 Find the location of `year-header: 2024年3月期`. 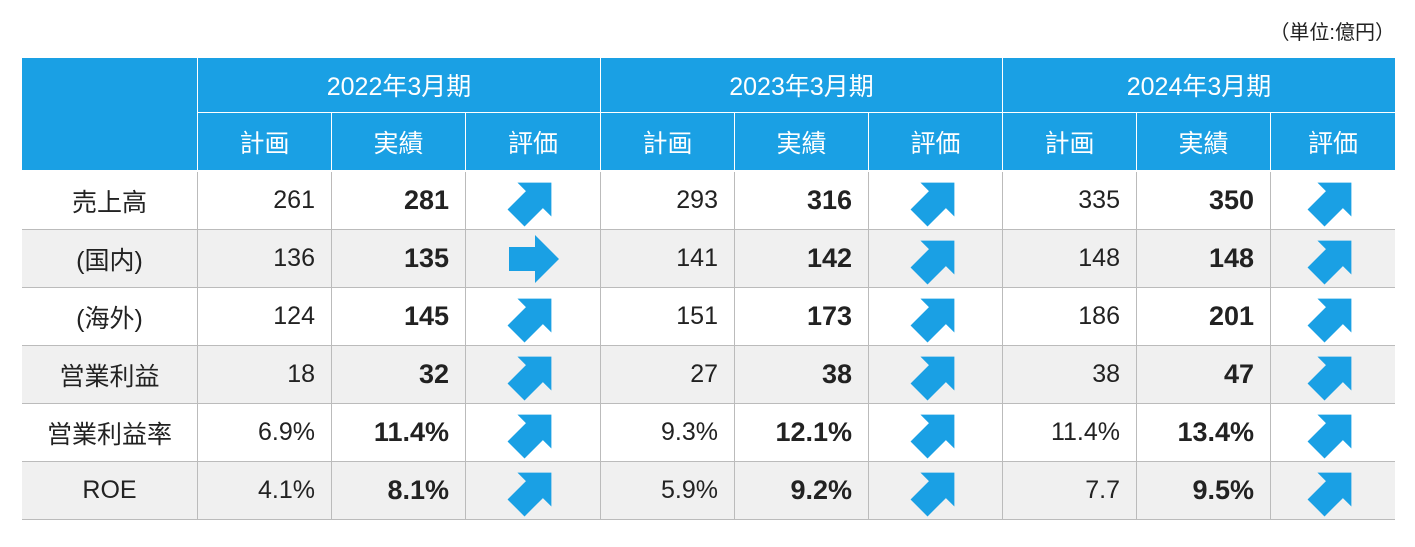

year-header: 2024年3月期 is located at coordinates (1198, 85).